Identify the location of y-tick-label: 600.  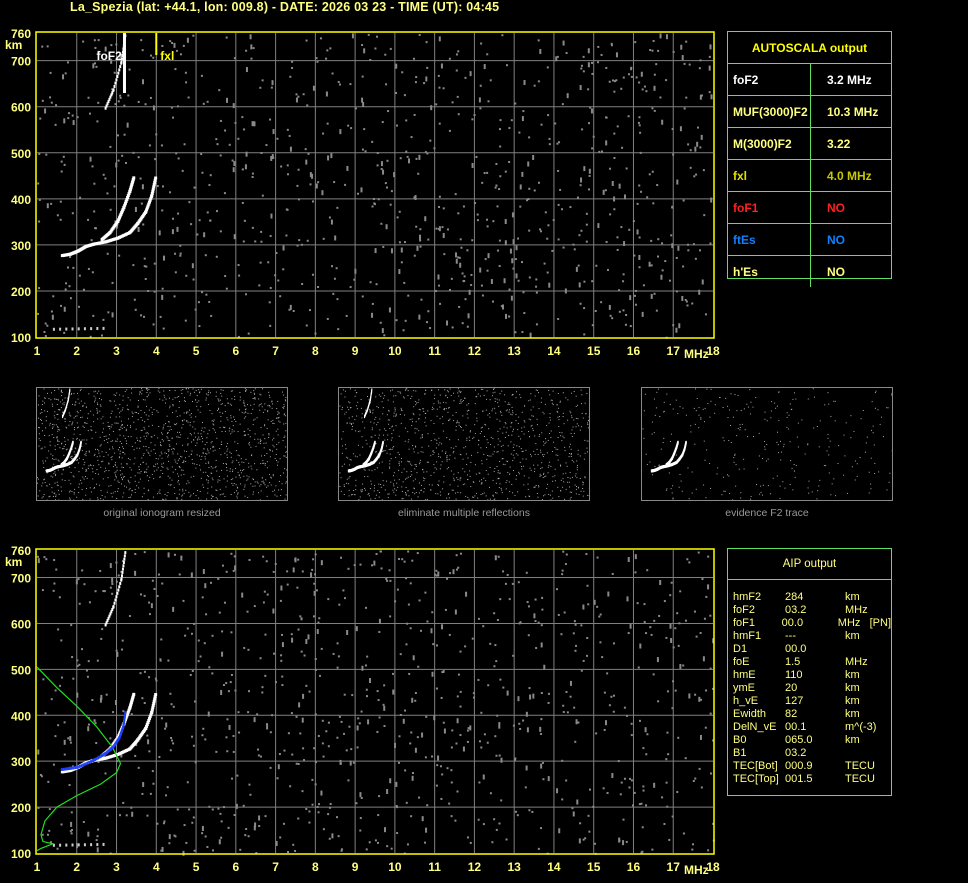
(21, 108).